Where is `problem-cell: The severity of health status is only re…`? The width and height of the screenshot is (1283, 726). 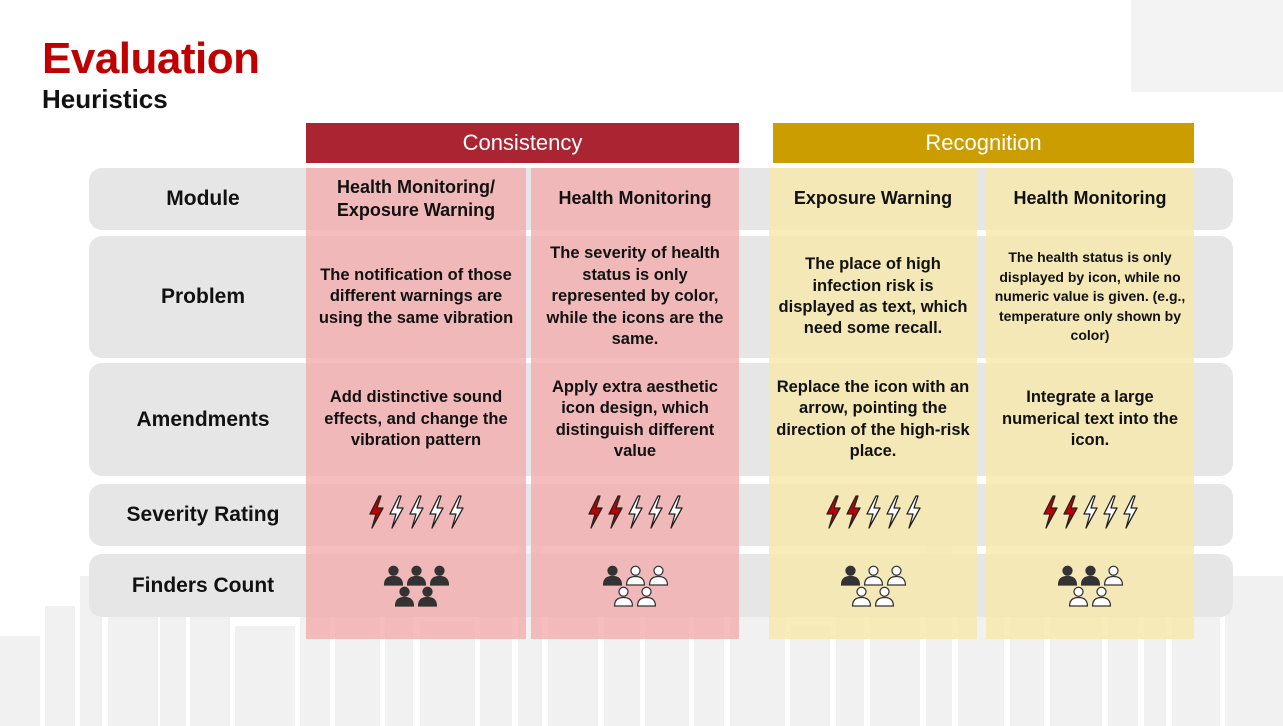 problem-cell: The severity of health status is only re… is located at coordinates (635, 296).